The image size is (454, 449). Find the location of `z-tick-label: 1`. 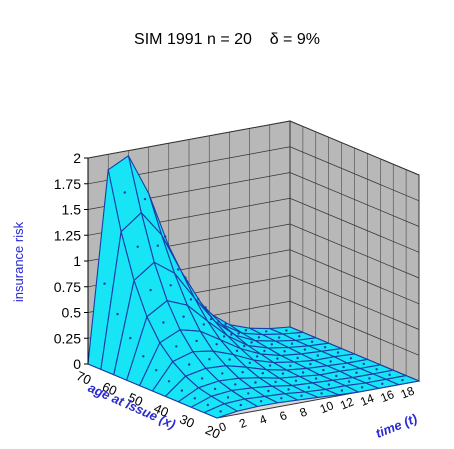

z-tick-label: 1 is located at coordinates (77, 261).